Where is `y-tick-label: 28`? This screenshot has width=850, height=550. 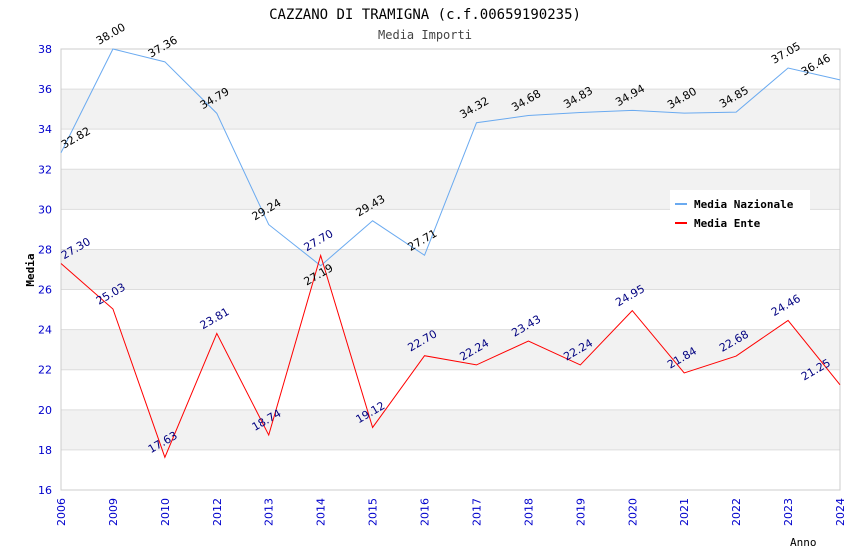 y-tick-label: 28 is located at coordinates (45, 249).